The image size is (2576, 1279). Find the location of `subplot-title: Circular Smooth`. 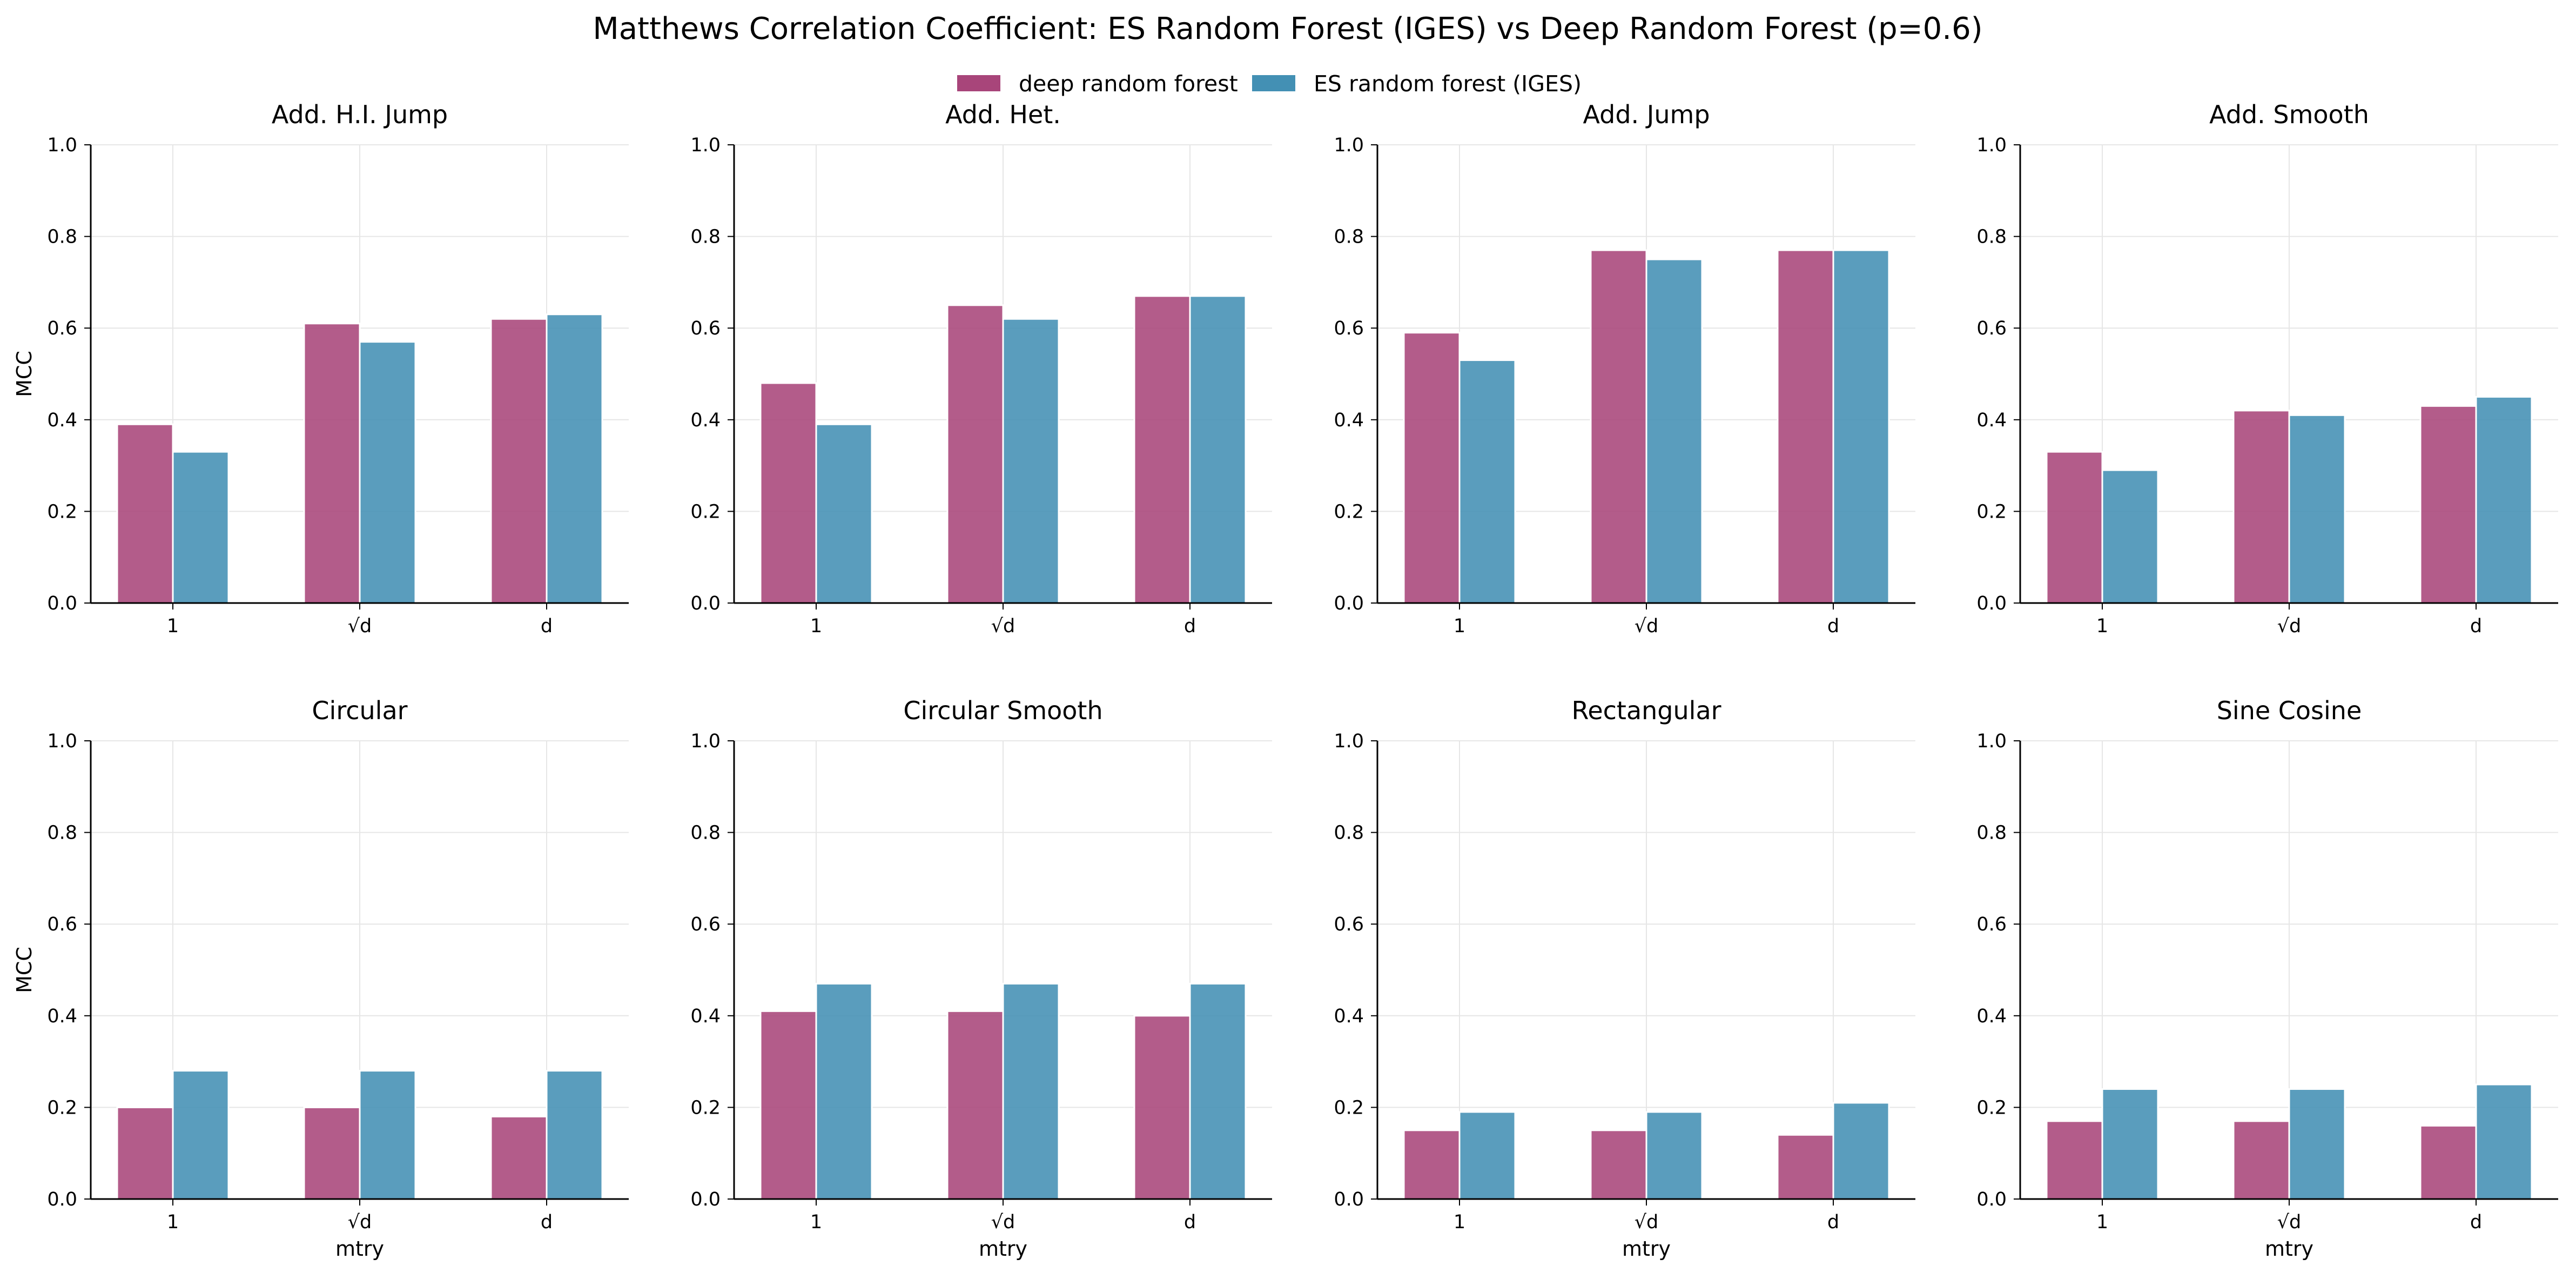

subplot-title: Circular Smooth is located at coordinates (1002, 710).